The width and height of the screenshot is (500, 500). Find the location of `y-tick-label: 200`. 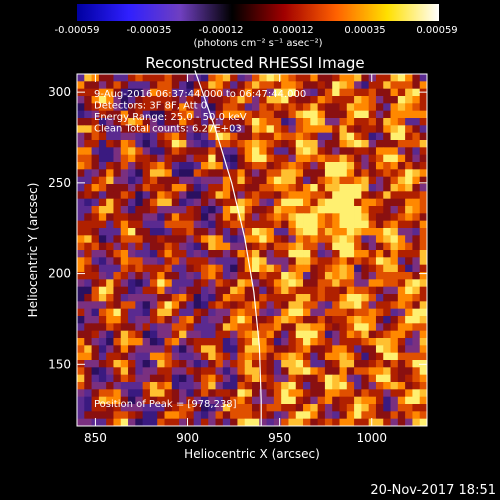

y-tick-label: 200 is located at coordinates (59, 274).